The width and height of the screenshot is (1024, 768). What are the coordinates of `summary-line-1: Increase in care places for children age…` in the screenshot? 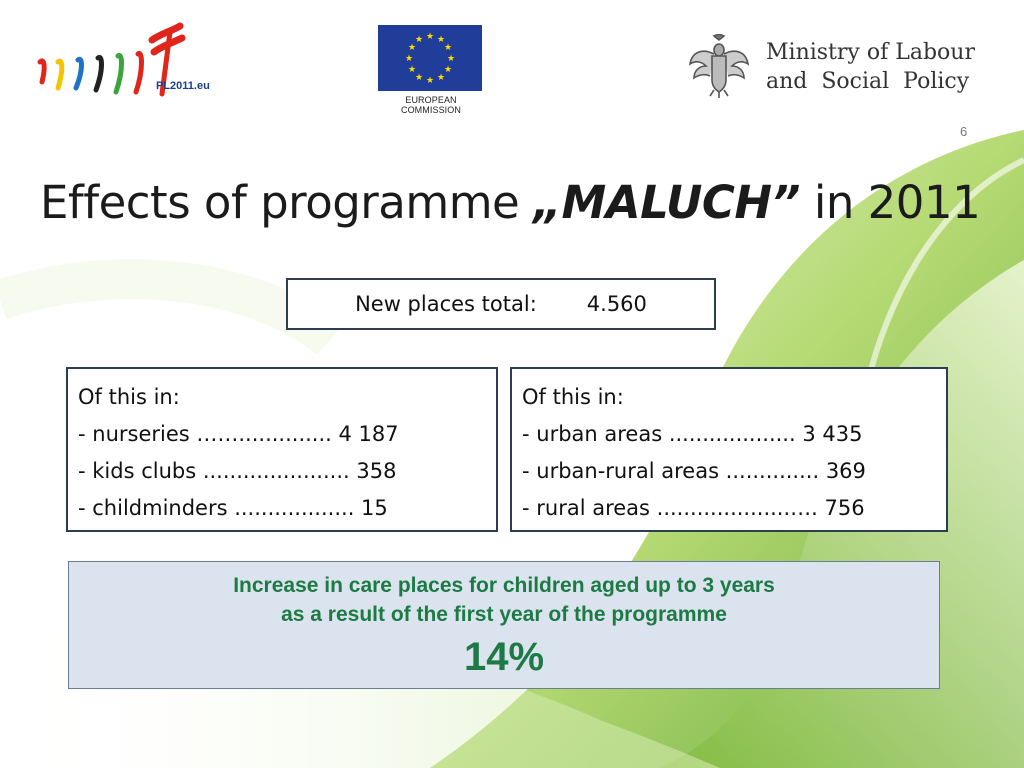 It's located at (504, 585).